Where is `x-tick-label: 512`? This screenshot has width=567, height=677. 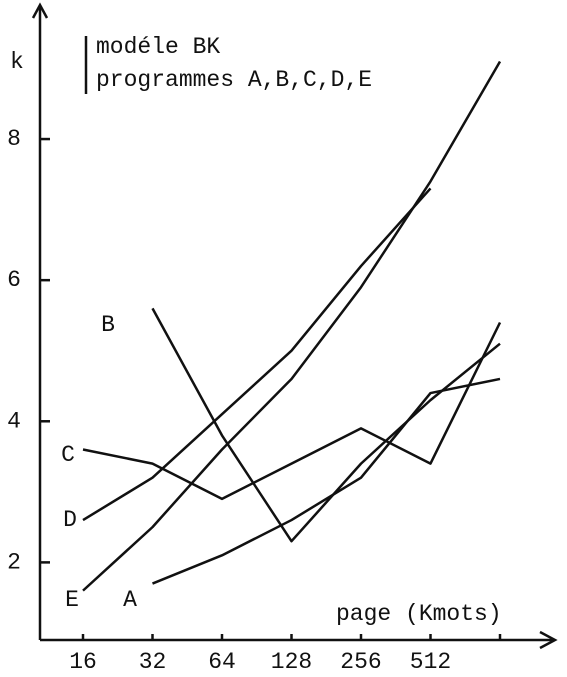 x-tick-label: 512 is located at coordinates (430, 662).